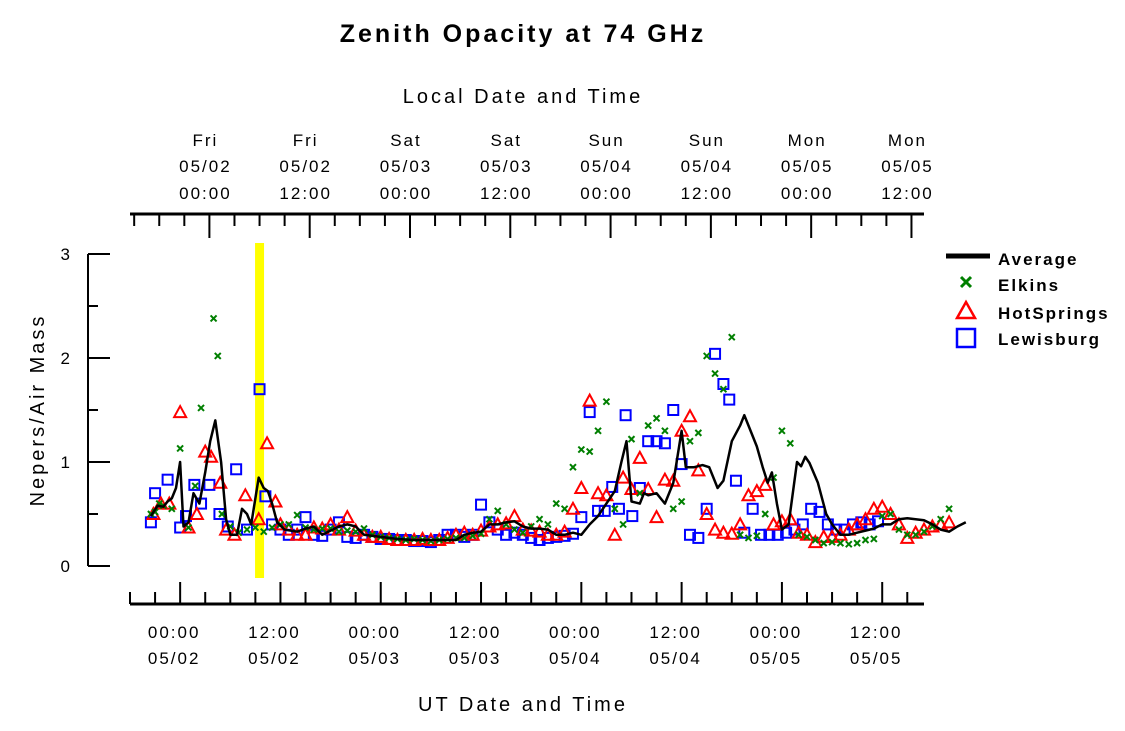 This screenshot has height=731, width=1125. What do you see at coordinates (707, 166) in the screenshot?
I see `top-tick-date: 05/04` at bounding box center [707, 166].